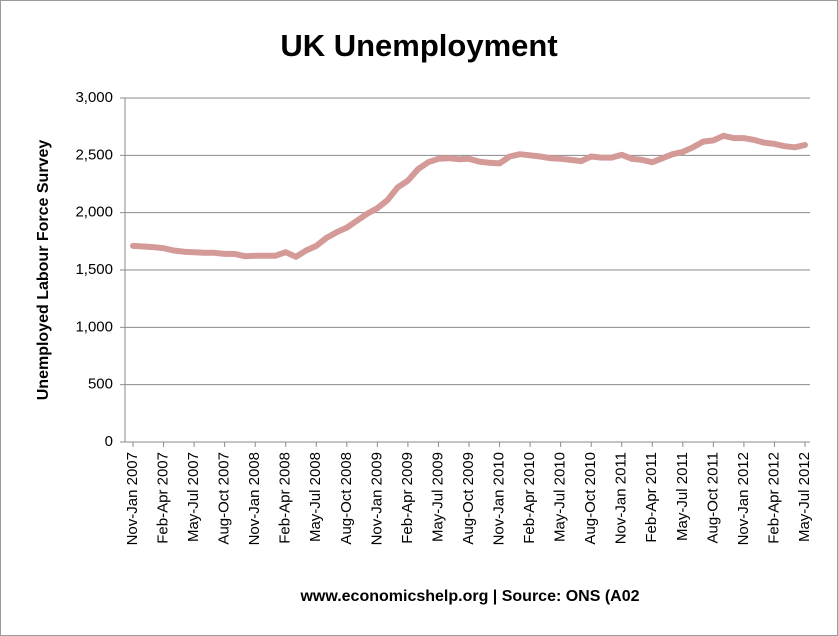  Describe the element at coordinates (560, 497) in the screenshot. I see `x-tick-label: May-Jul 2010` at that location.